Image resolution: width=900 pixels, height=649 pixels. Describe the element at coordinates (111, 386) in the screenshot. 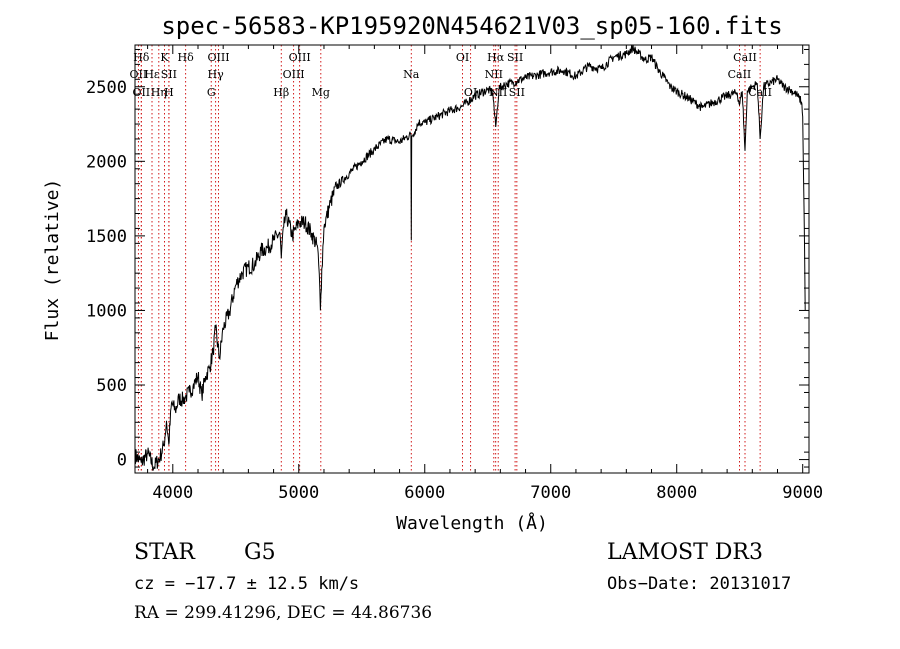

I see `y-tick-label: 500` at that location.